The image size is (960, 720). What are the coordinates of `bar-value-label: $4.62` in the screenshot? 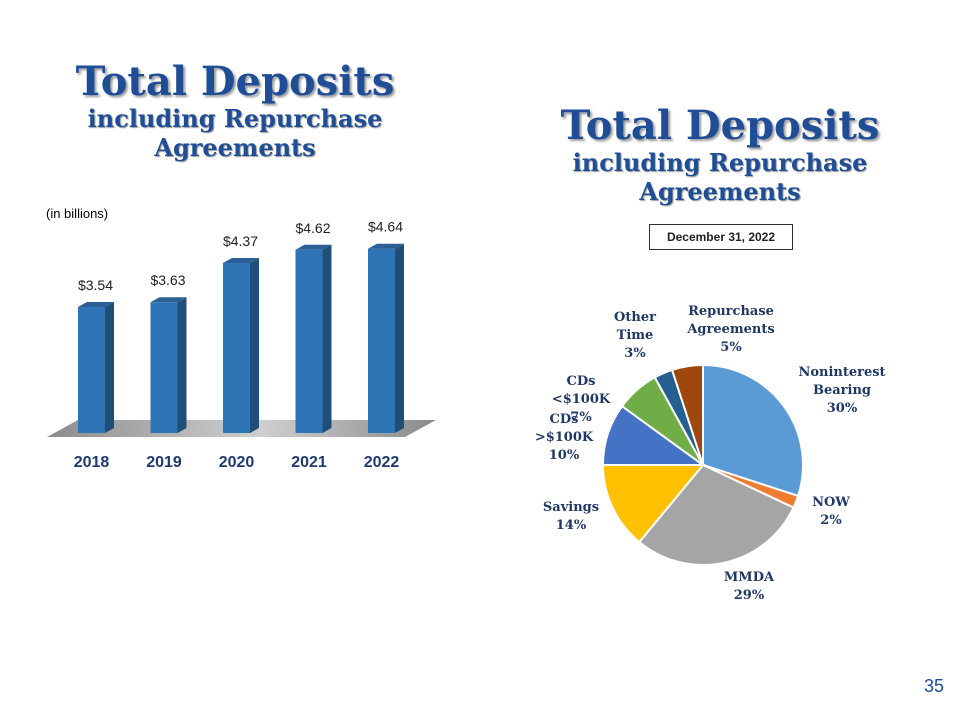 It's located at (312, 228).